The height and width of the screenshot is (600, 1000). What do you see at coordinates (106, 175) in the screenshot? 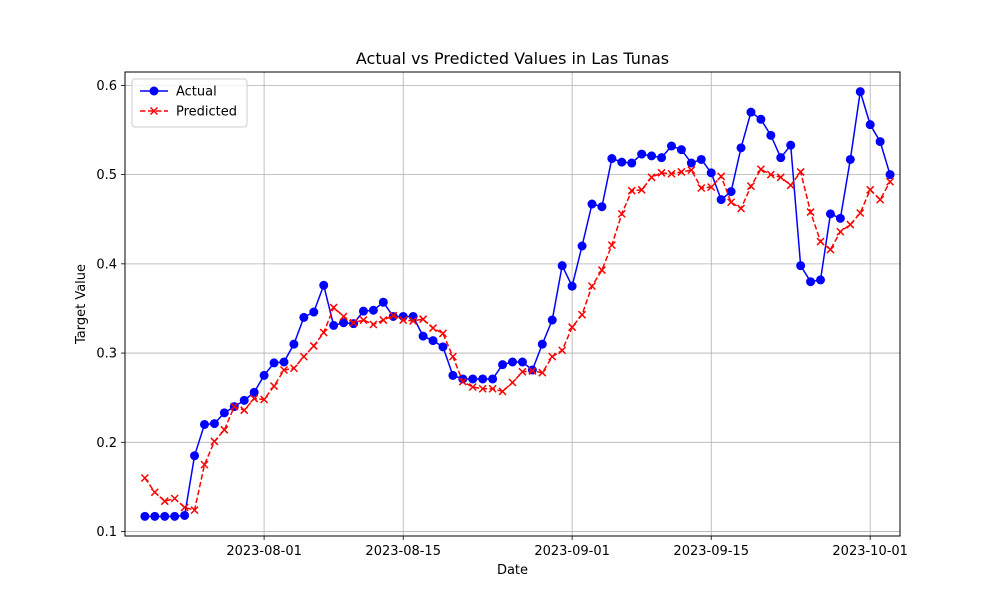
I see `y-tick-label: 0.5` at bounding box center [106, 175].